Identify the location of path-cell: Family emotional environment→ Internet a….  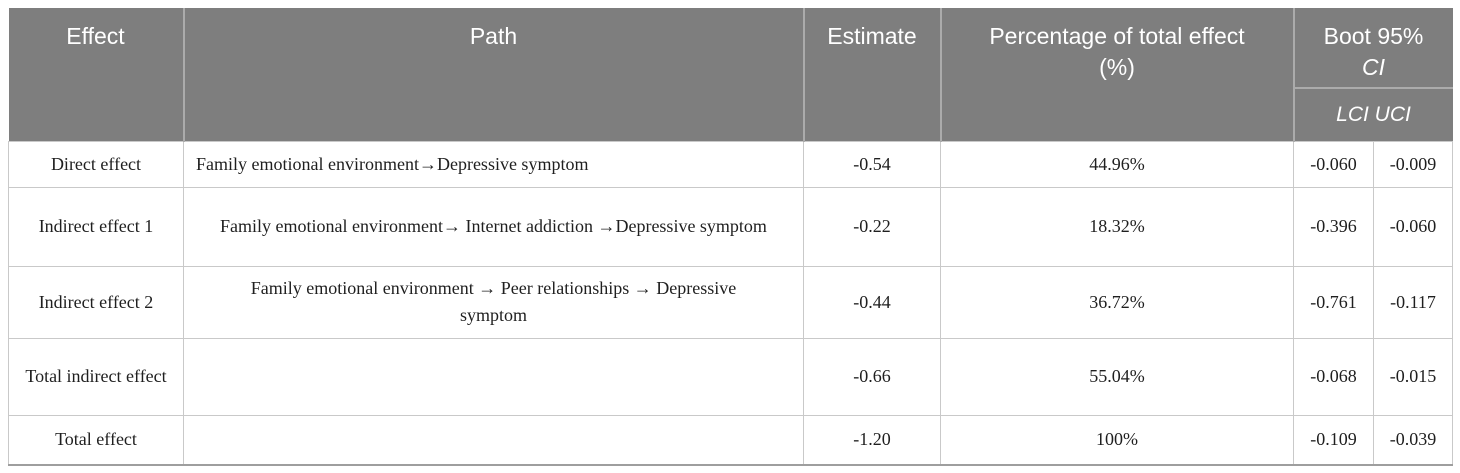
(493, 226).